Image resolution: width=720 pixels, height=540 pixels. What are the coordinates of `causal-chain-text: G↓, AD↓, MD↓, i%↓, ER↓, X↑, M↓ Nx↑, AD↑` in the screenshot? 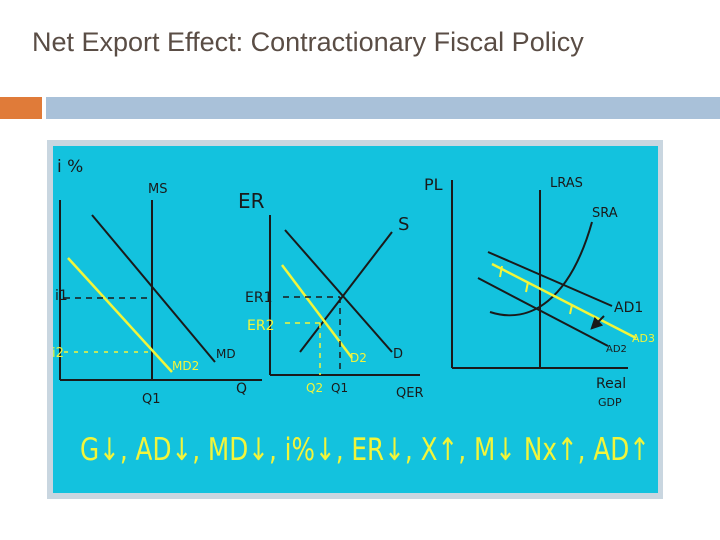 It's located at (365, 450).